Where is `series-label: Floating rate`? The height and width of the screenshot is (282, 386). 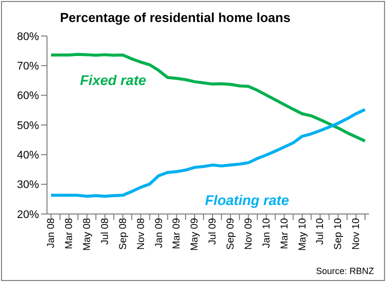 series-label: Floating rate is located at coordinates (247, 200).